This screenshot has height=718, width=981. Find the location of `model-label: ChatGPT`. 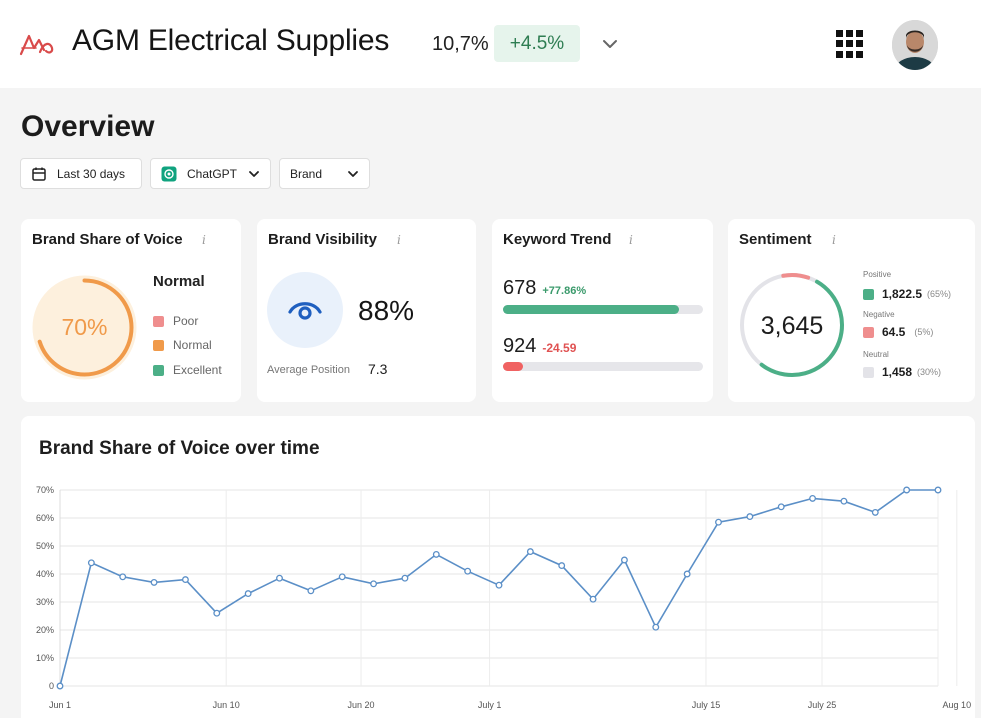

model-label: ChatGPT is located at coordinates (212, 173).